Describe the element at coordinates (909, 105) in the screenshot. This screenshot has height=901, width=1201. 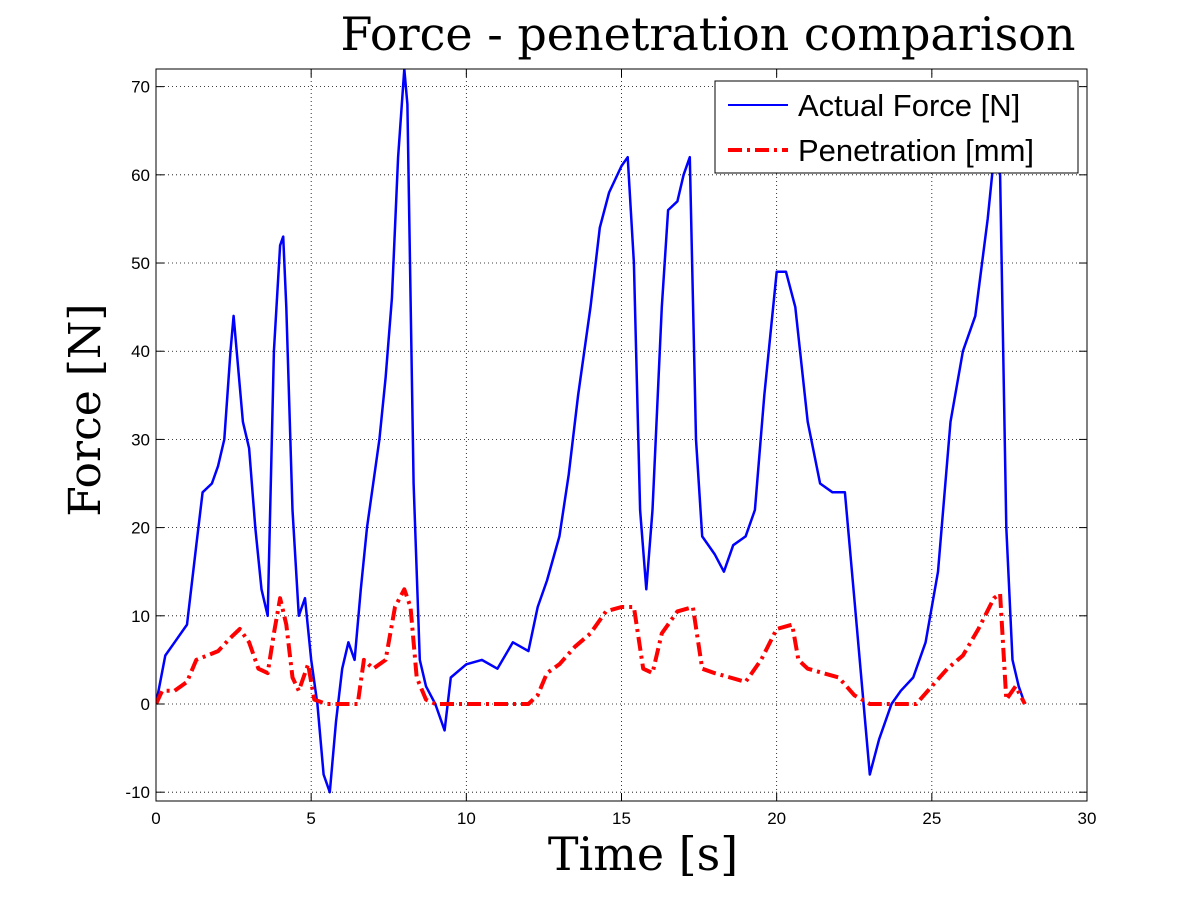
I see `legend-label-force: Actual Force [N]` at that location.